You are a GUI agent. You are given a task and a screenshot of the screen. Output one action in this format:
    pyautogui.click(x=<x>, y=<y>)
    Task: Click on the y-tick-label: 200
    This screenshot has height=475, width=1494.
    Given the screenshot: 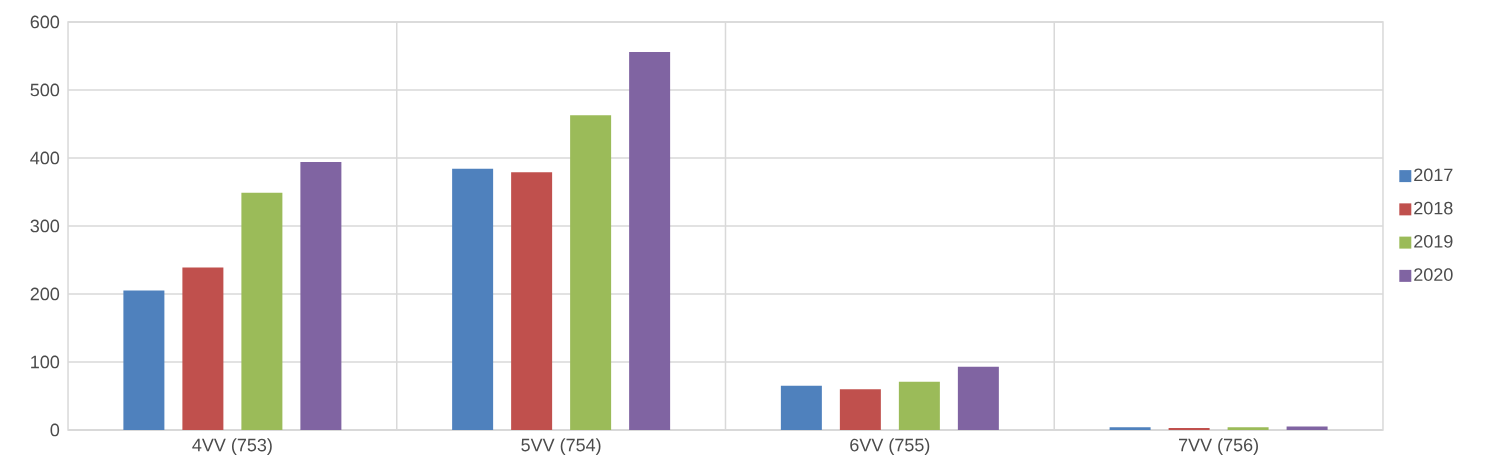 What is the action you would take?
    pyautogui.click(x=45, y=294)
    